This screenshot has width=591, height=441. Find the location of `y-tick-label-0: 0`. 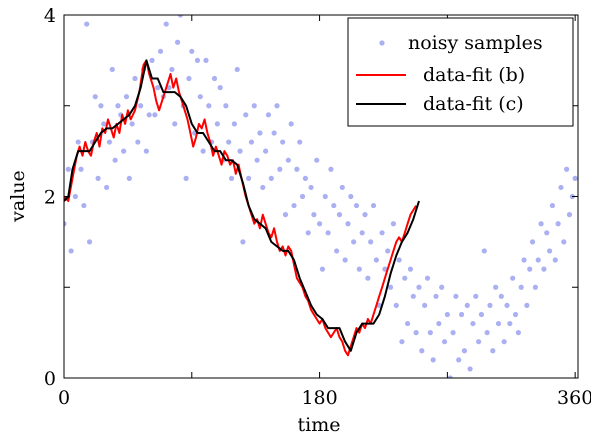

y-tick-label-0: 0 is located at coordinates (50, 379).